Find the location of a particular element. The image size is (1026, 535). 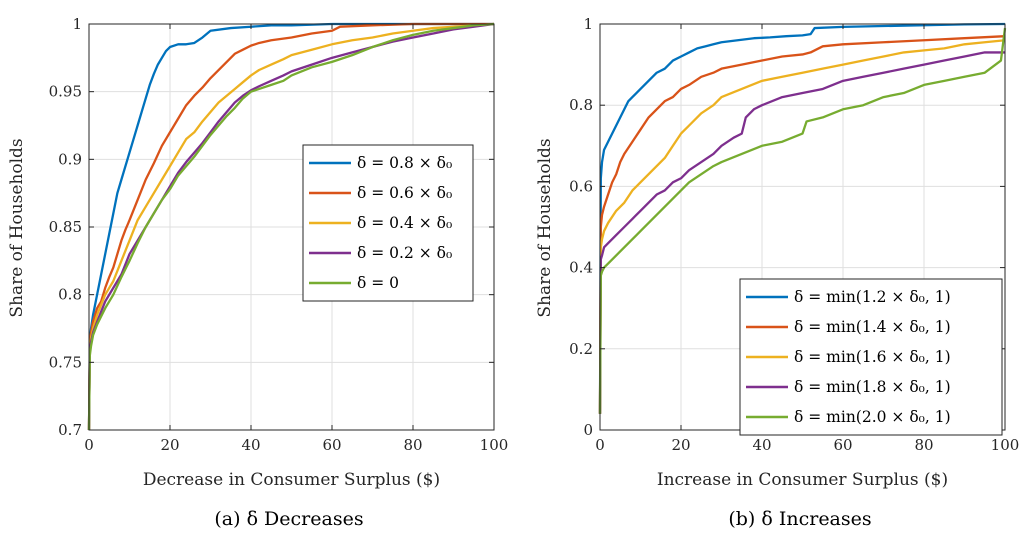

y-tick-label: 0.7 is located at coordinates (70, 430).